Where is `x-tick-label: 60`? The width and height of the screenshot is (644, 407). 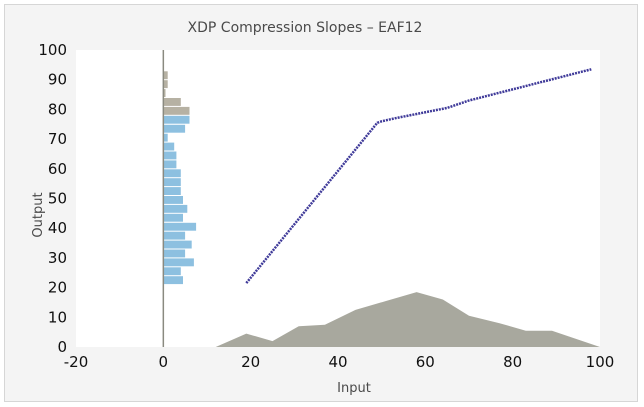 x-tick-label: 60 is located at coordinates (425, 362).